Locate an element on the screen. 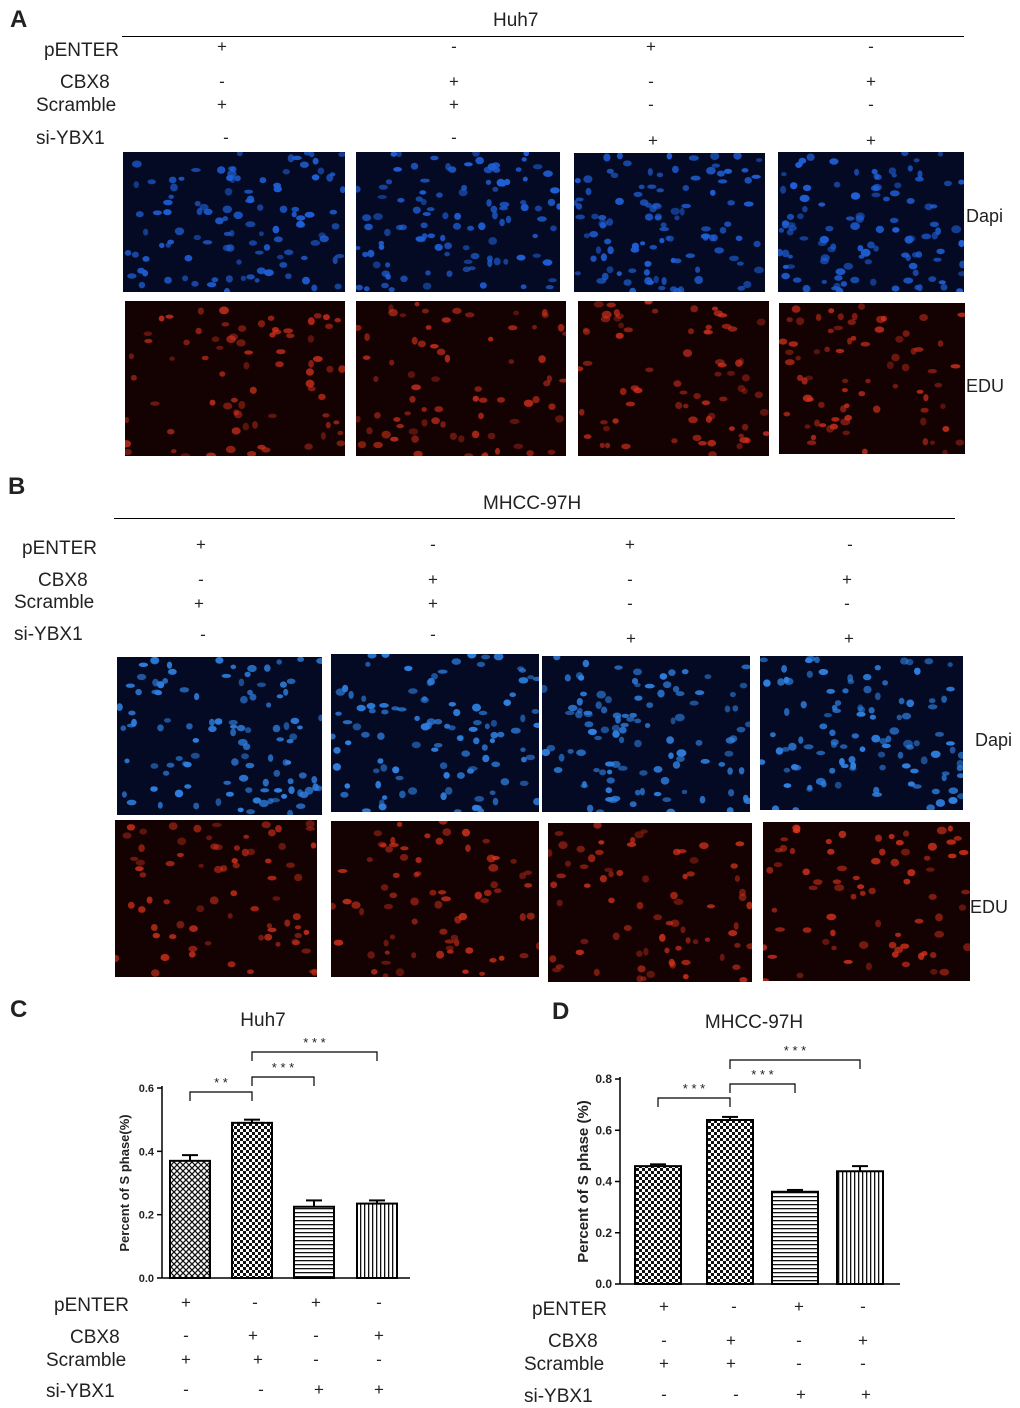 The width and height of the screenshot is (1020, 1408). panel-b-title: MHCC-97H is located at coordinates (532, 503).